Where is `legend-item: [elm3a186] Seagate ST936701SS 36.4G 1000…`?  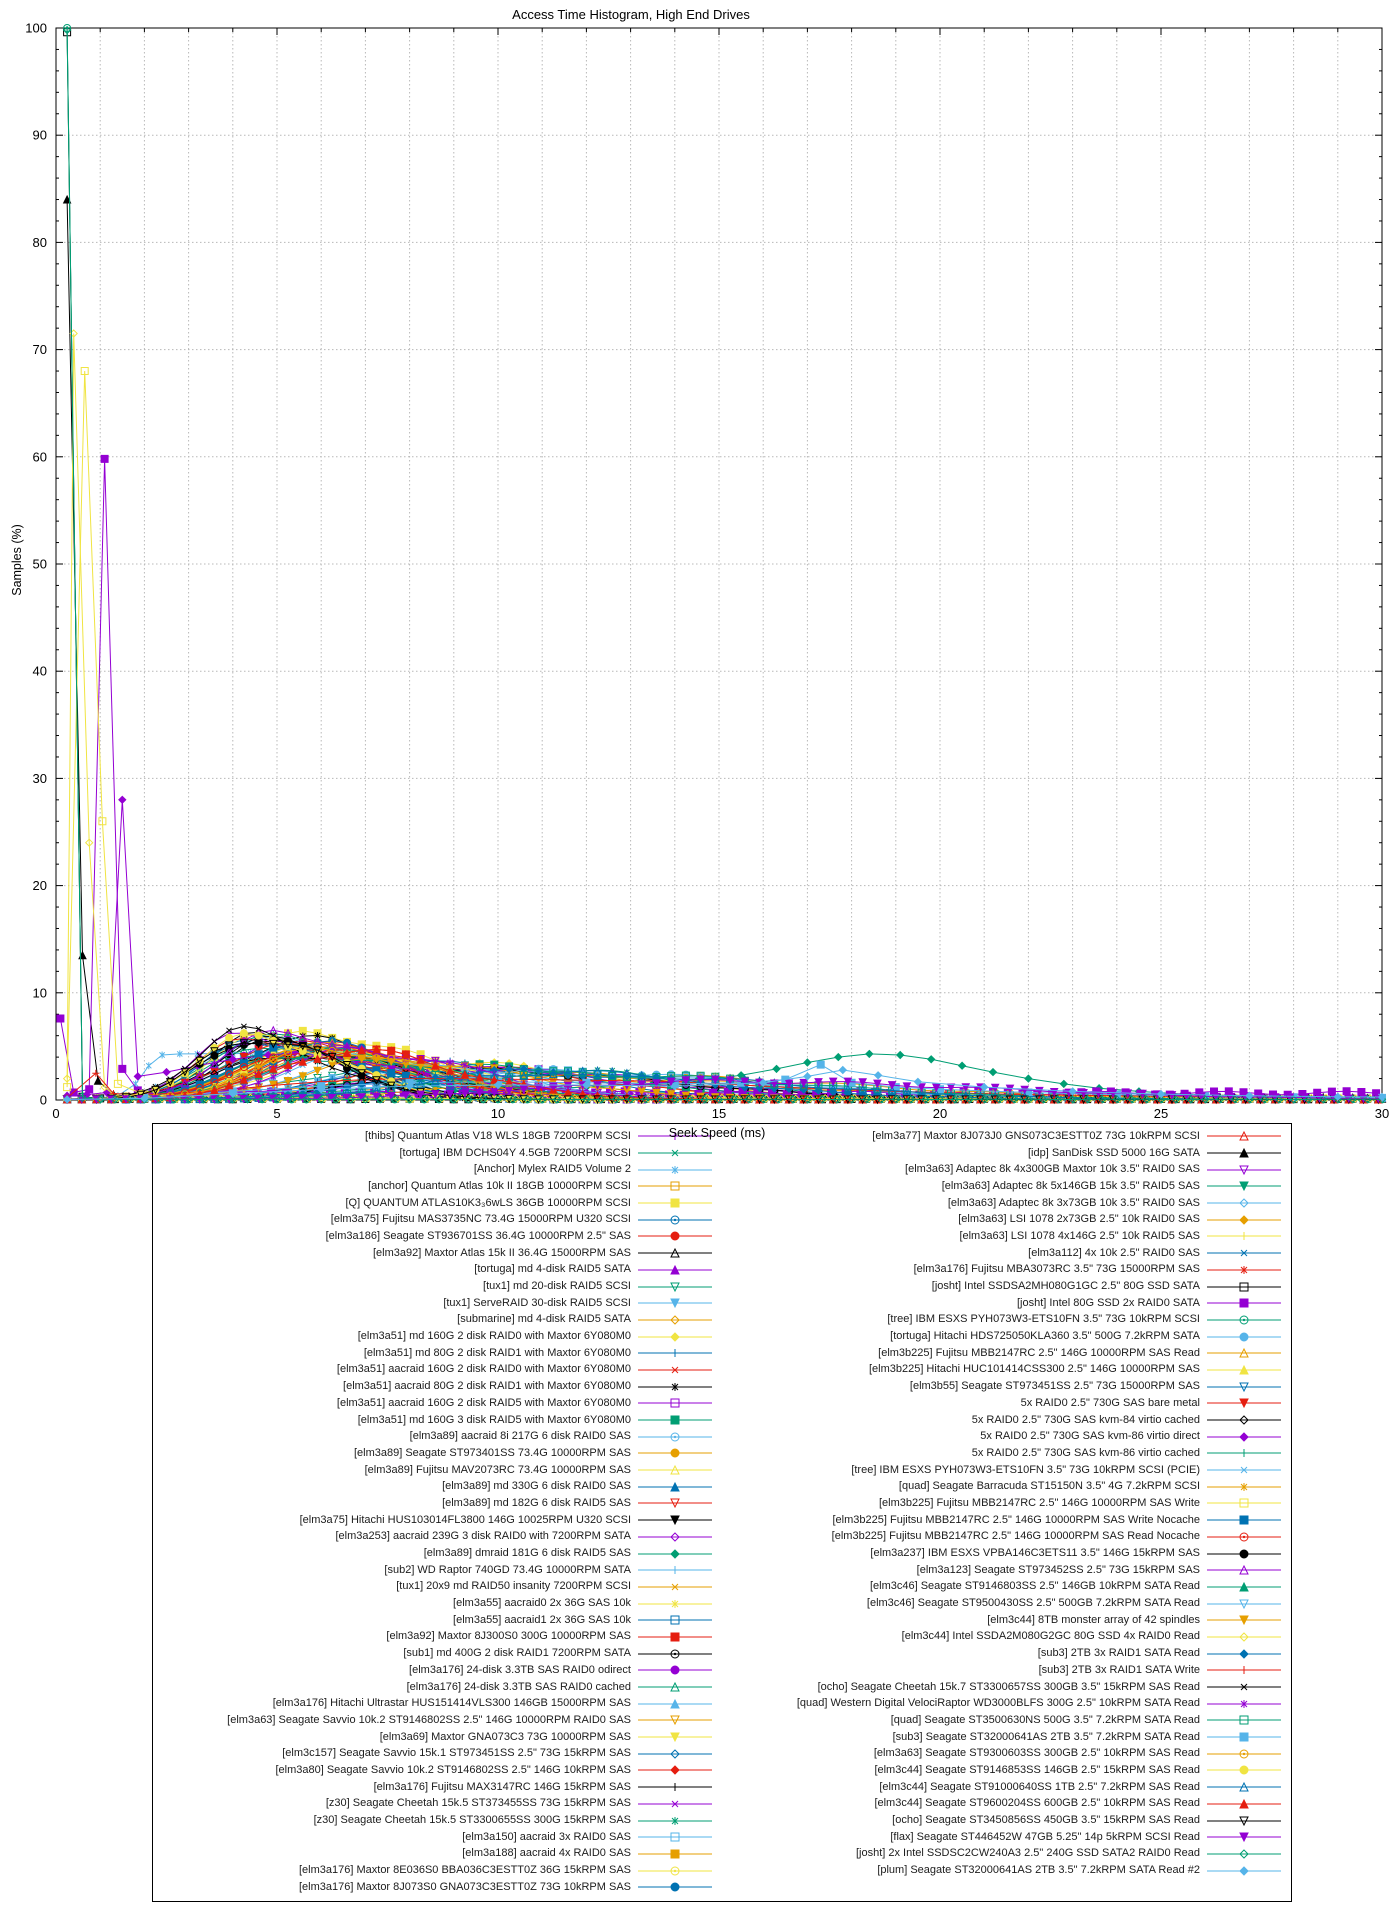
legend-item: [elm3a186] Seagate ST936701SS 36.4G 1000… is located at coordinates (437, 1236).